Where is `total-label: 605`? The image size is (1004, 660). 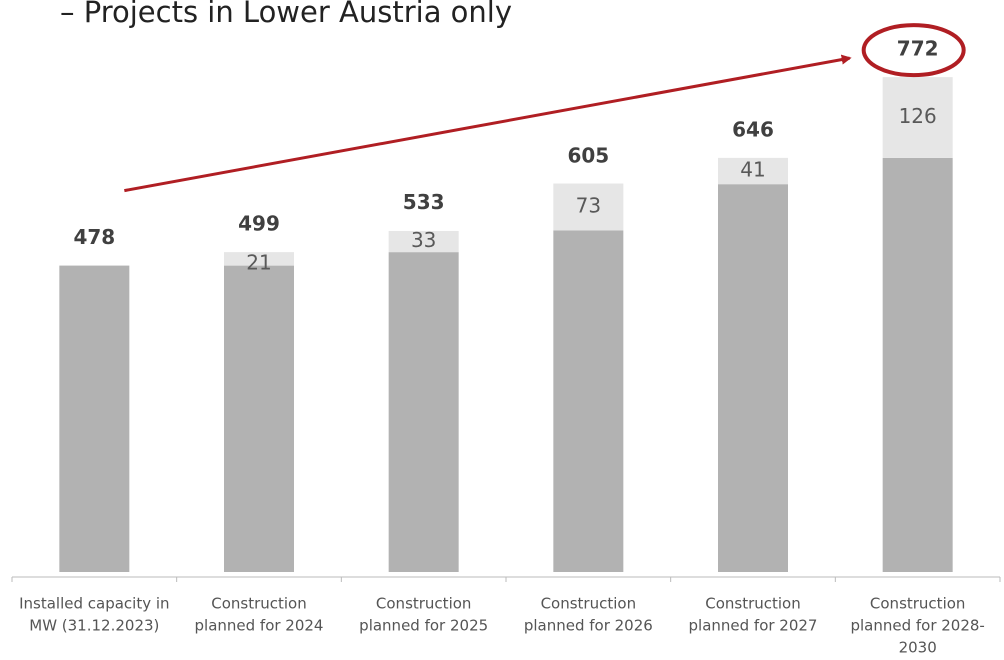
total-label: 605 is located at coordinates (588, 156).